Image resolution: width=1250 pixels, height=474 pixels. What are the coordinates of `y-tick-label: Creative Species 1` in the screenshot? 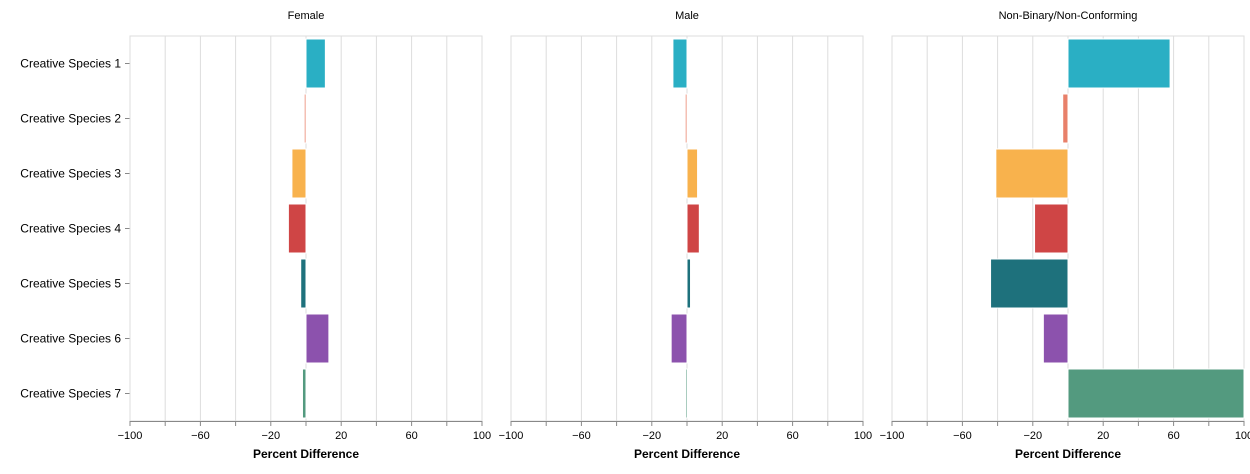 It's located at (70, 64).